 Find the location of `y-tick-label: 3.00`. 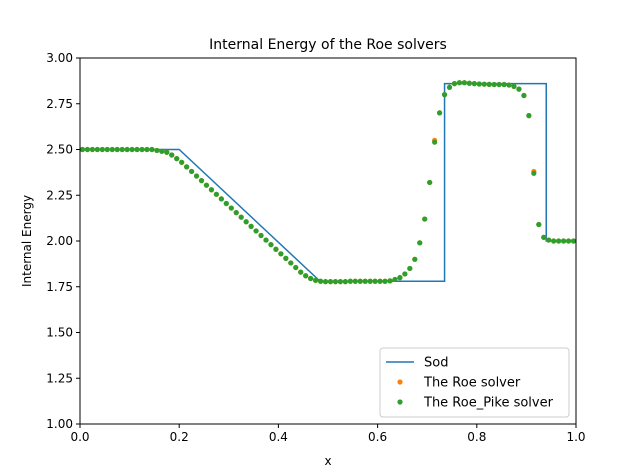

y-tick-label: 3.00 is located at coordinates (59, 58).